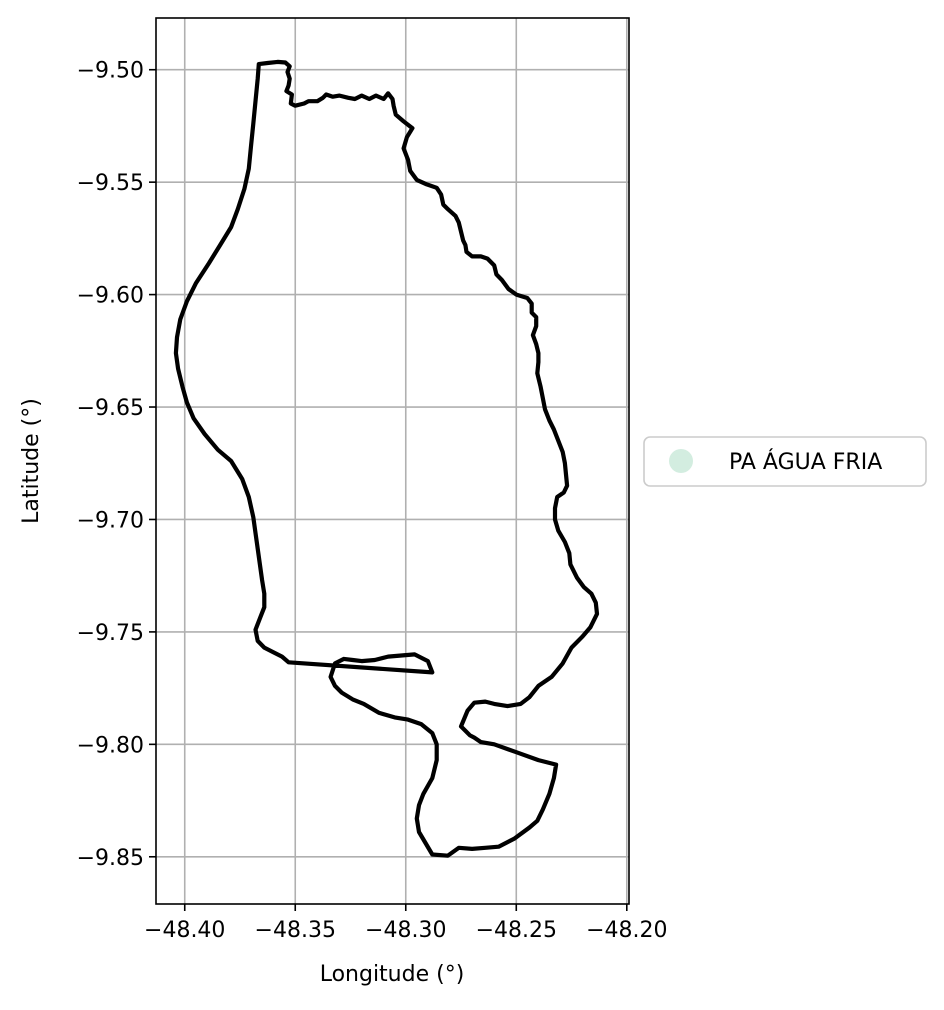  Describe the element at coordinates (805, 462) in the screenshot. I see `legend-label: PA ÁGUA FRIA` at that location.